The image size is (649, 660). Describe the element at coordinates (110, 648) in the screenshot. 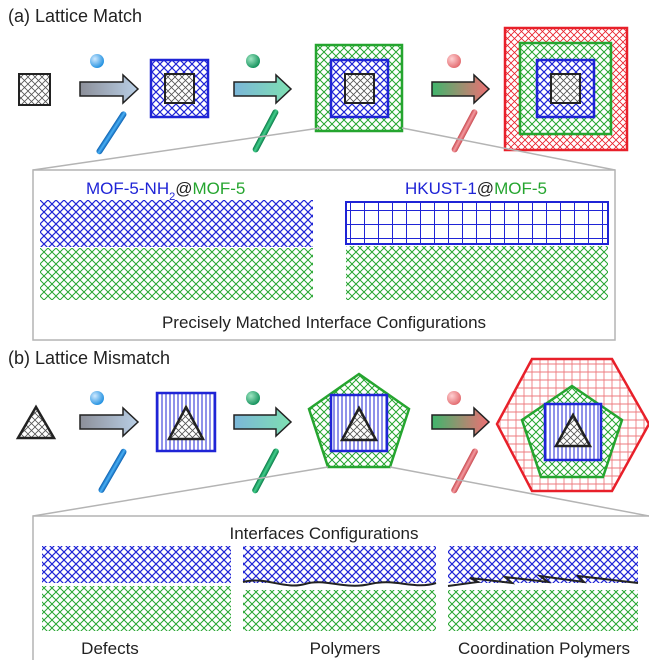

I see `label-defects: Defects` at that location.